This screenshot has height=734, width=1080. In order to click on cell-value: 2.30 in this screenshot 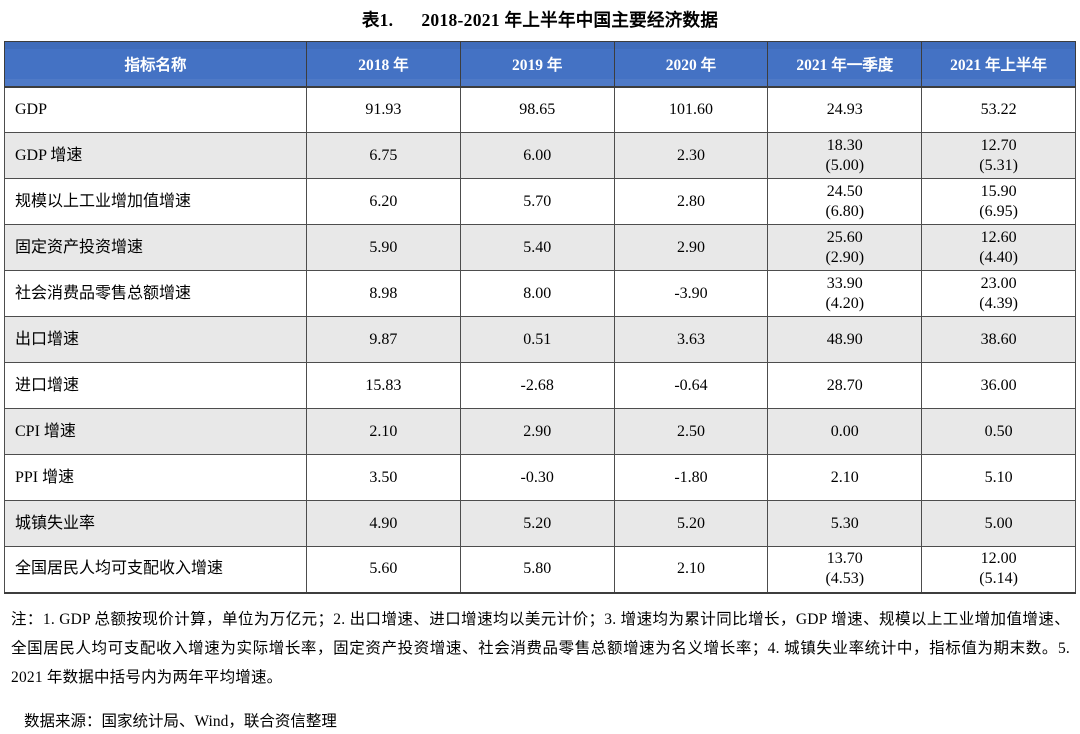, I will do `click(691, 155)`.